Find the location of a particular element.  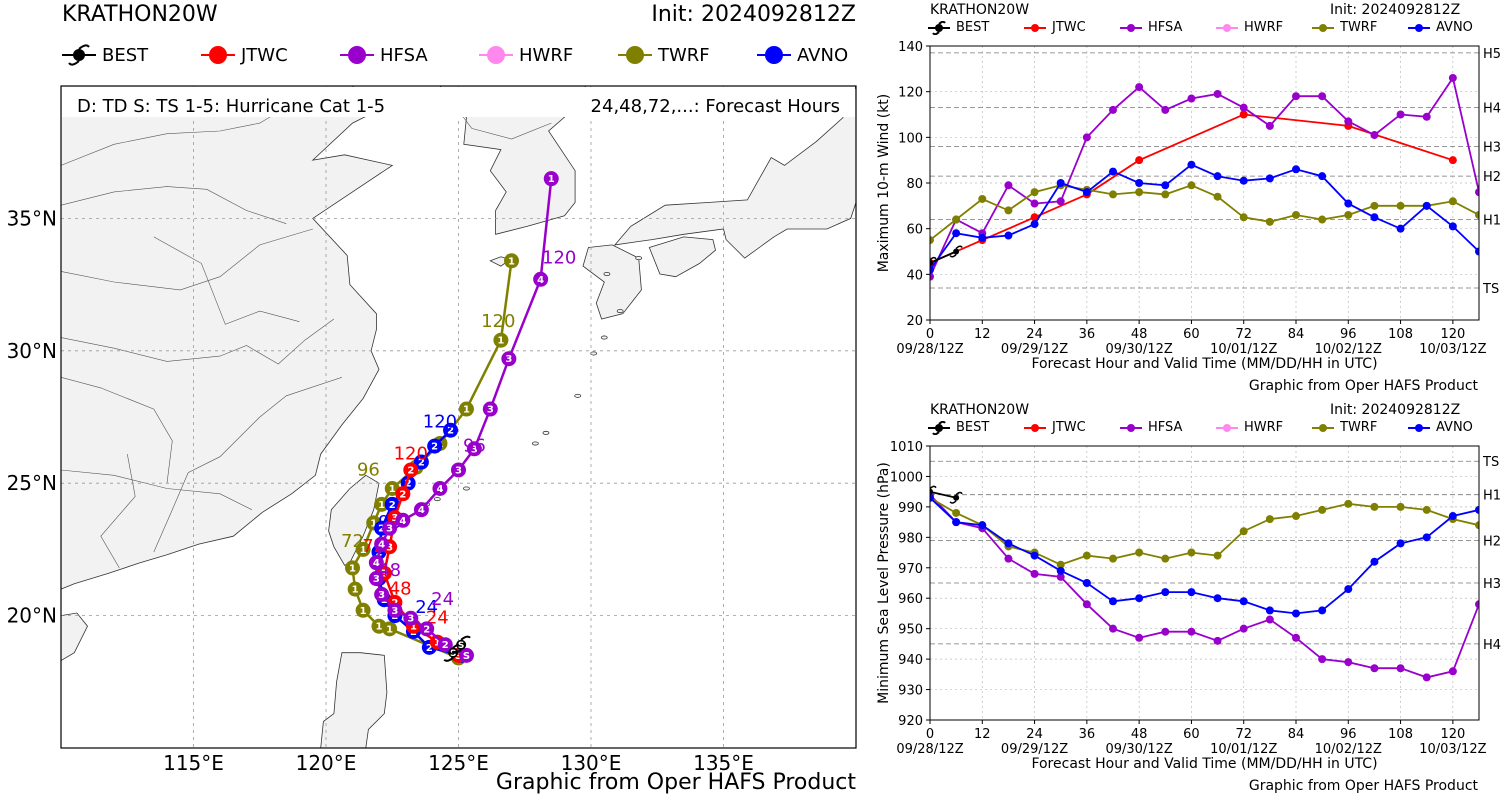

pressure-series-line is located at coordinates (1204, 531).